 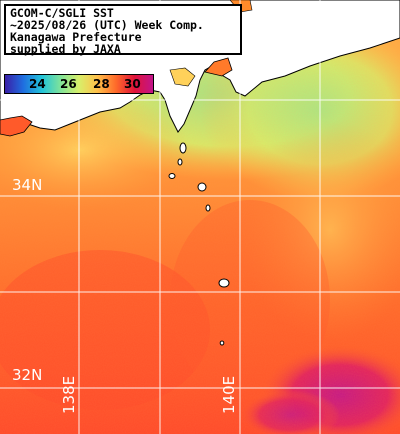 I want to click on lon-label-138e: 138E, so click(x=69, y=394).